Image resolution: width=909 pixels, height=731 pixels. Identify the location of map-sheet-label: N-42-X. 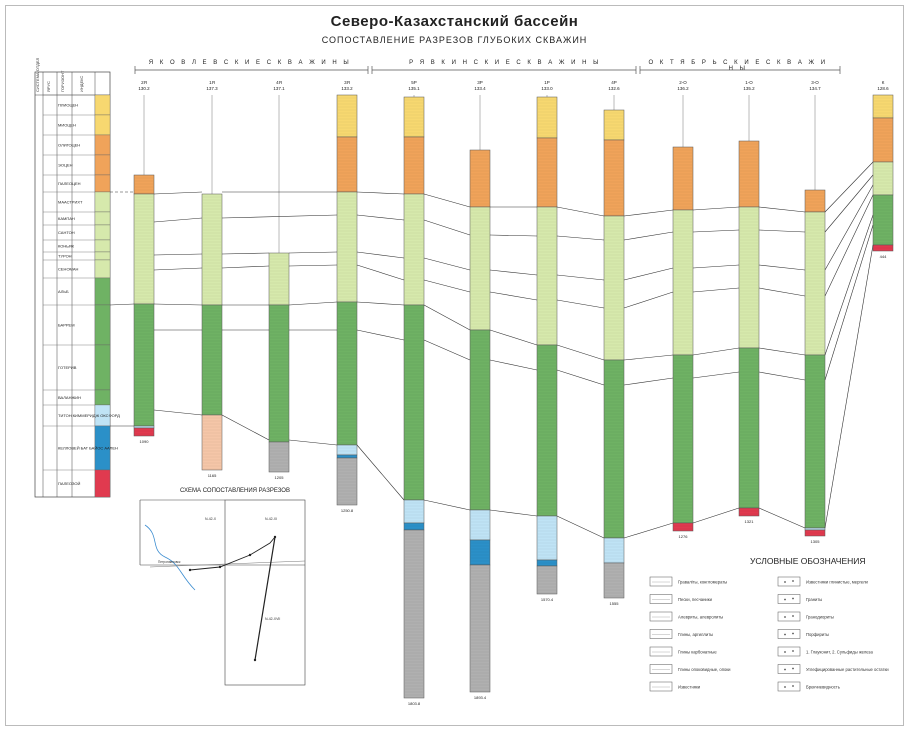
(211, 519).